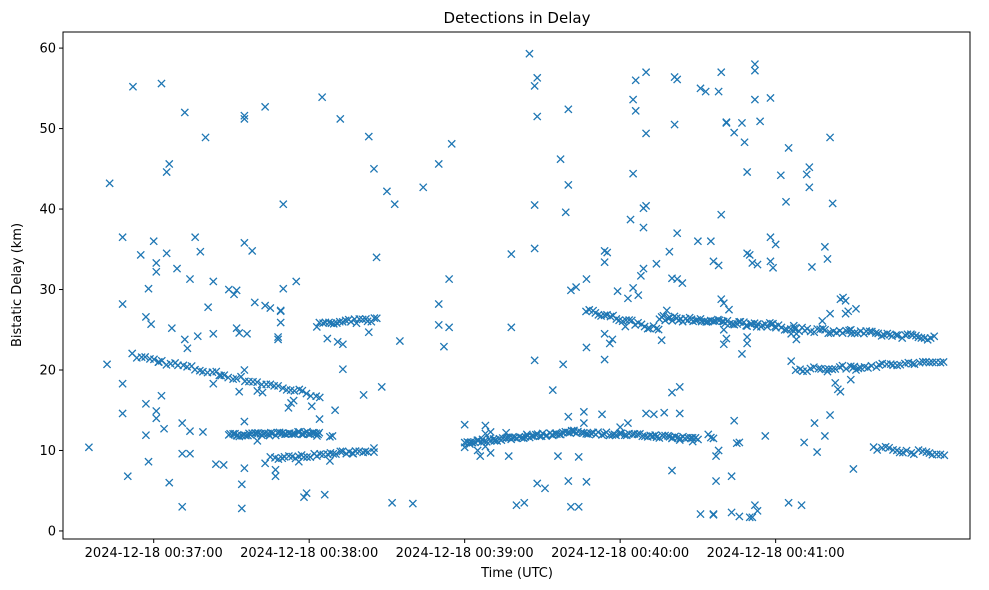 This screenshot has width=989, height=590. What do you see at coordinates (620, 553) in the screenshot?
I see `x-tick-label: 2024-12-18 00:40:00` at bounding box center [620, 553].